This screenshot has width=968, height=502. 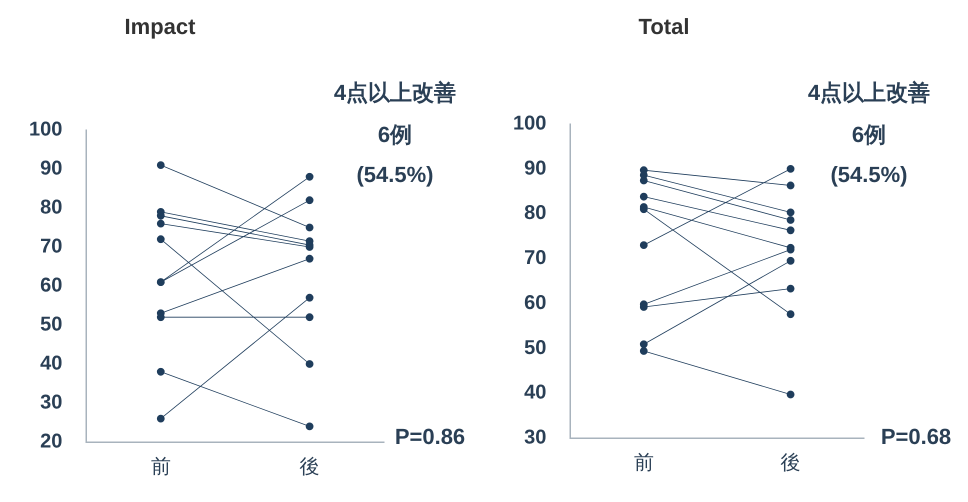 What do you see at coordinates (160, 27) in the screenshot?
I see `chart-title: Impact` at bounding box center [160, 27].